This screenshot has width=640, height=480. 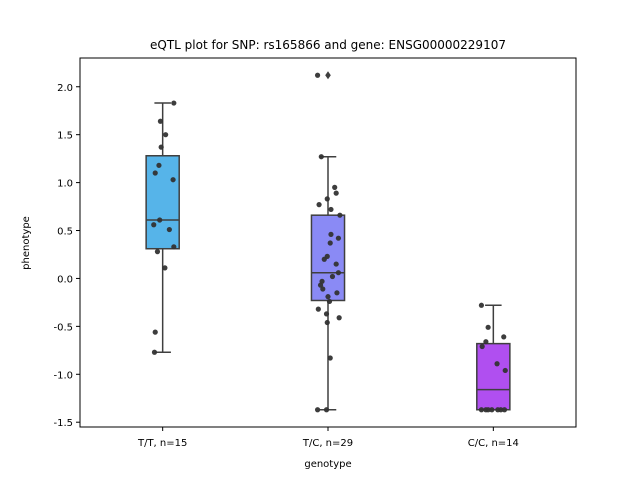 What do you see at coordinates (327, 443) in the screenshot?
I see `x-tick-label: T/C, n=29` at bounding box center [327, 443].